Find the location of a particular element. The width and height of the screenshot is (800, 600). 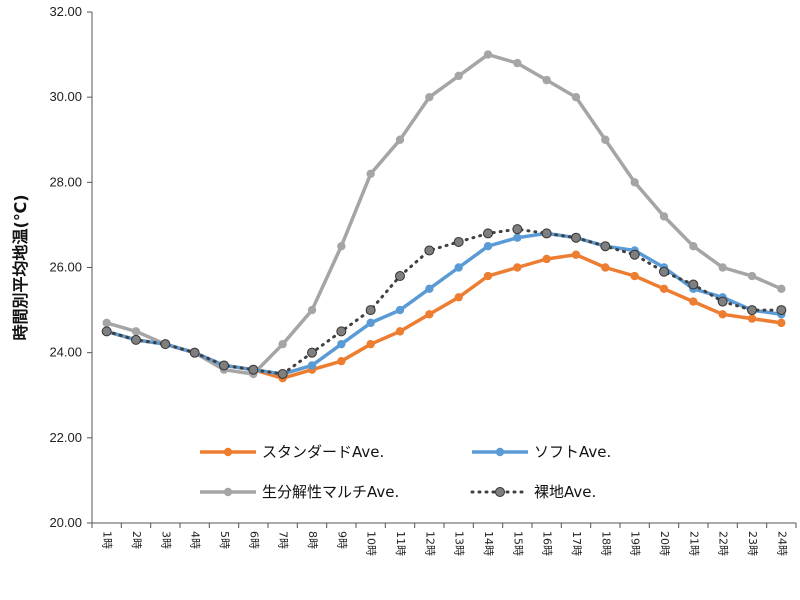

x-tick-label: 1時 is located at coordinates (107, 540).